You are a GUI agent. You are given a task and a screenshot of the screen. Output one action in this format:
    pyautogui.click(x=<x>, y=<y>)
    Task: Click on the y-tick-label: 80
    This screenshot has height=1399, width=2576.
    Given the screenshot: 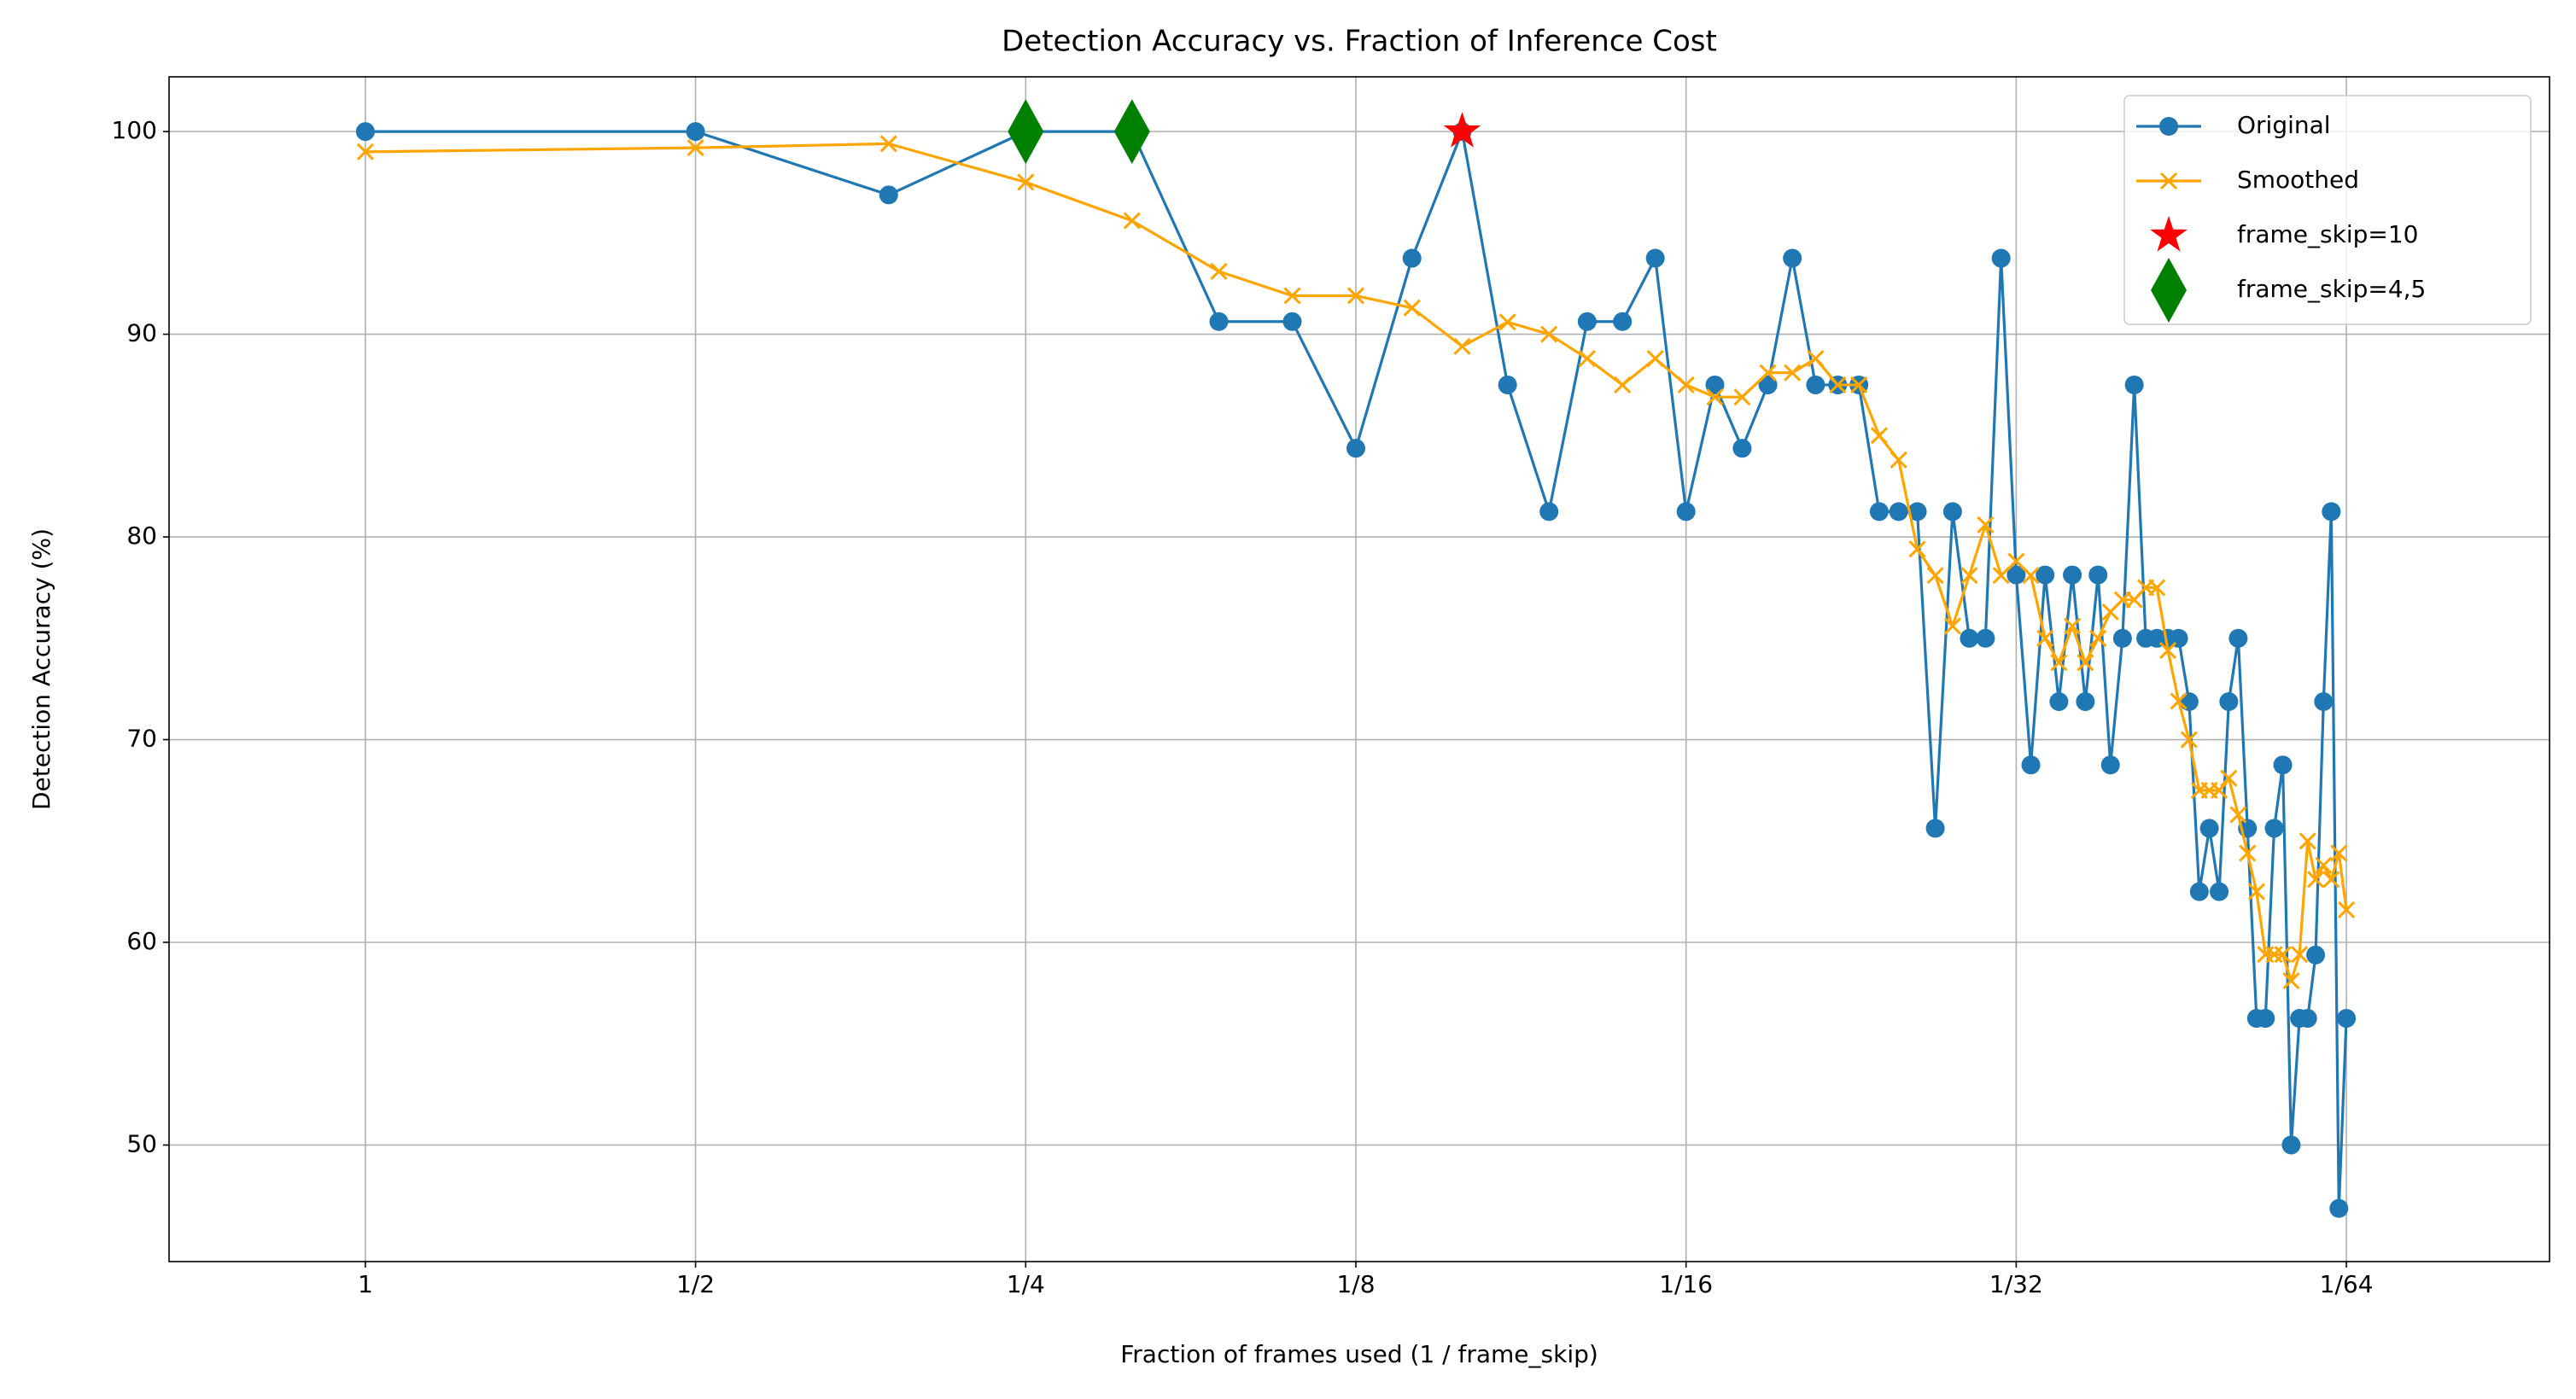 What is the action you would take?
    pyautogui.click(x=141, y=536)
    